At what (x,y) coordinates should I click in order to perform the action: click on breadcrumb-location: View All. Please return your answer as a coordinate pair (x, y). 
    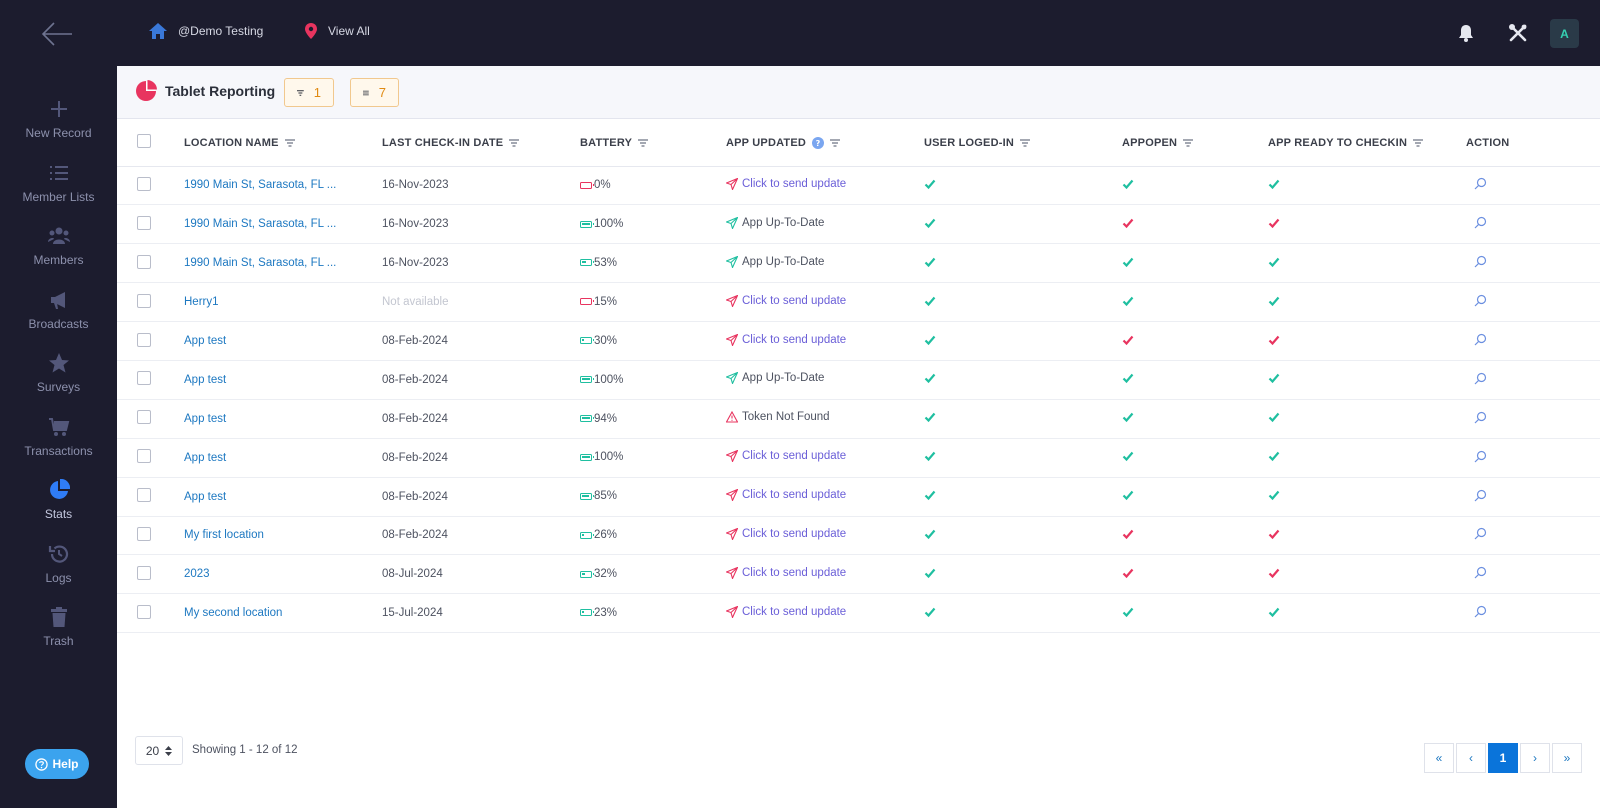
    Looking at the image, I should click on (337, 31).